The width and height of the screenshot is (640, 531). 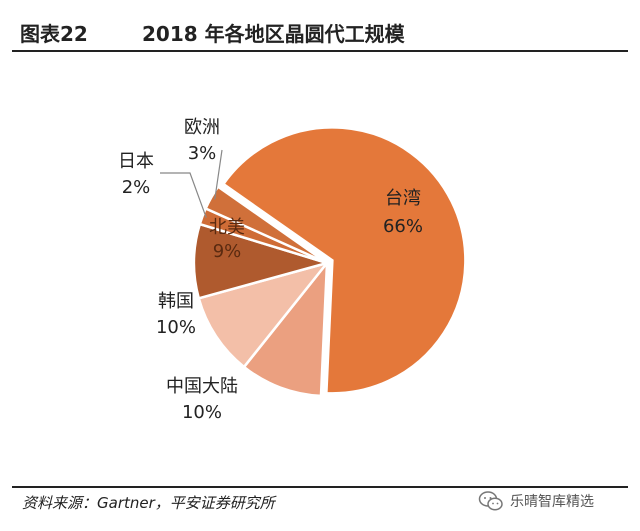 I want to click on slice-value-label: 9%, so click(x=227, y=251).